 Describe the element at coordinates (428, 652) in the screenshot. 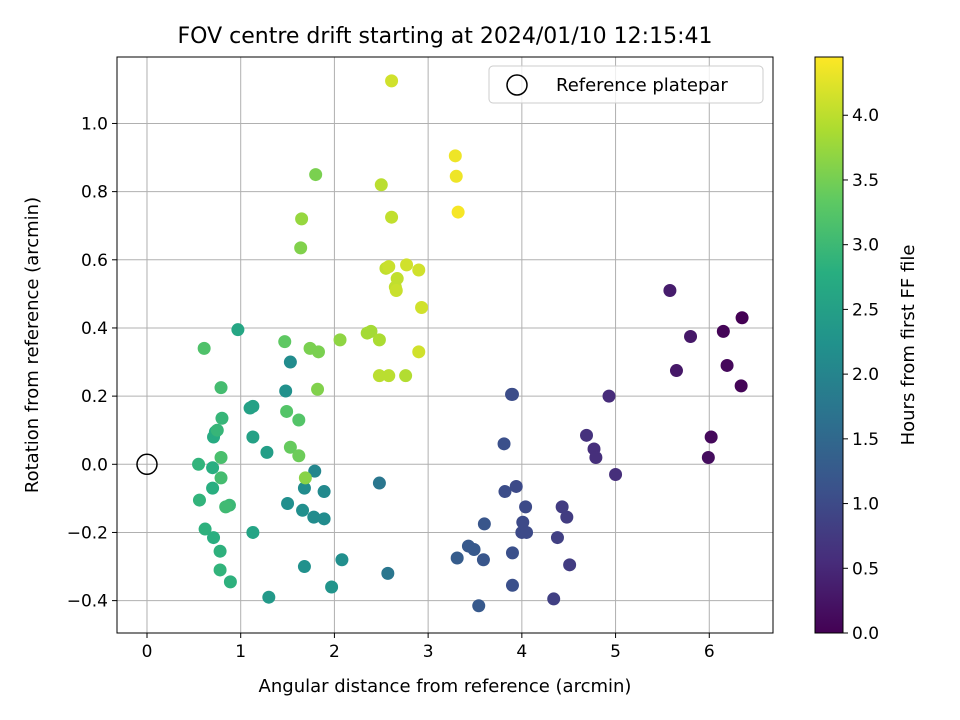

I see `x-tick-label: 3` at that location.